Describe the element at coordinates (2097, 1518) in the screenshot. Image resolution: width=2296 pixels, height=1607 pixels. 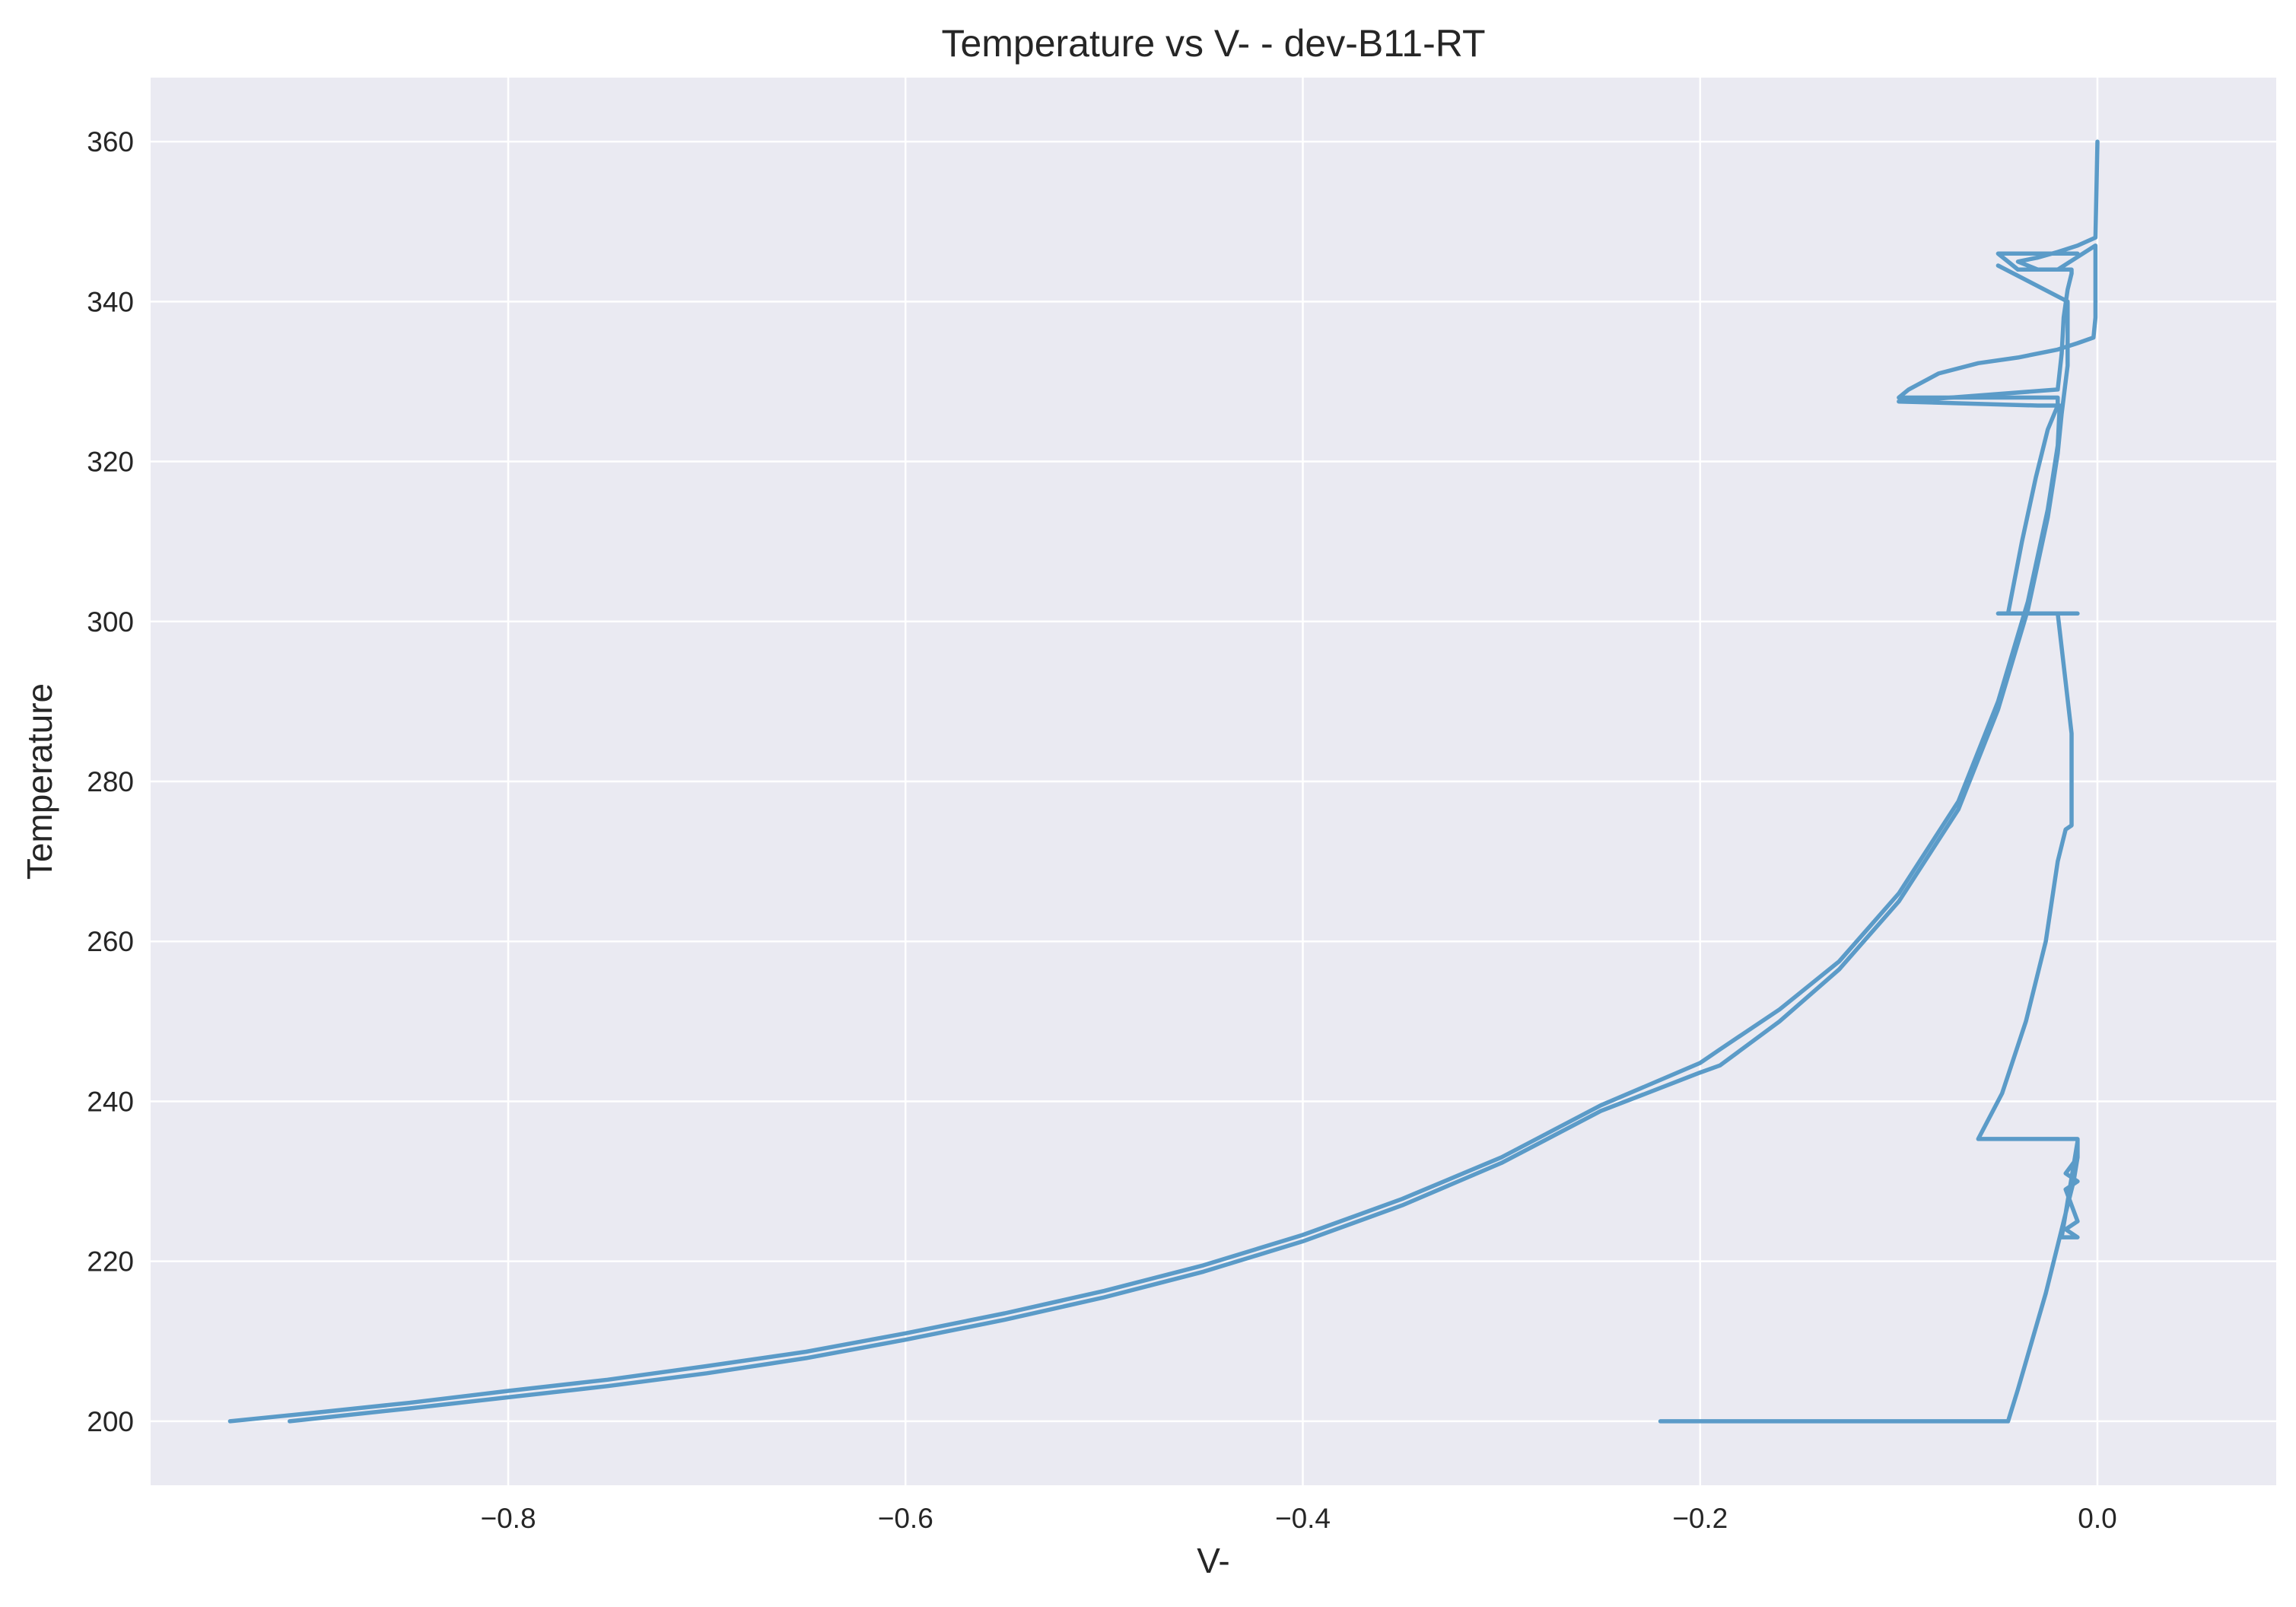
I see `x-tick-label: 0.0` at that location.